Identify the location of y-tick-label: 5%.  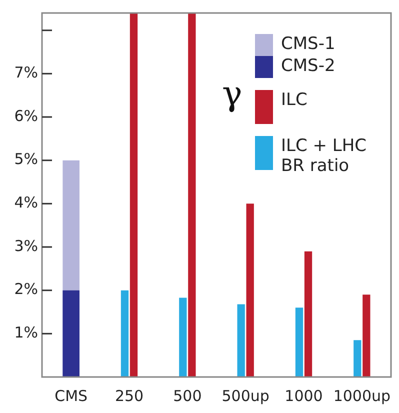
(26, 159).